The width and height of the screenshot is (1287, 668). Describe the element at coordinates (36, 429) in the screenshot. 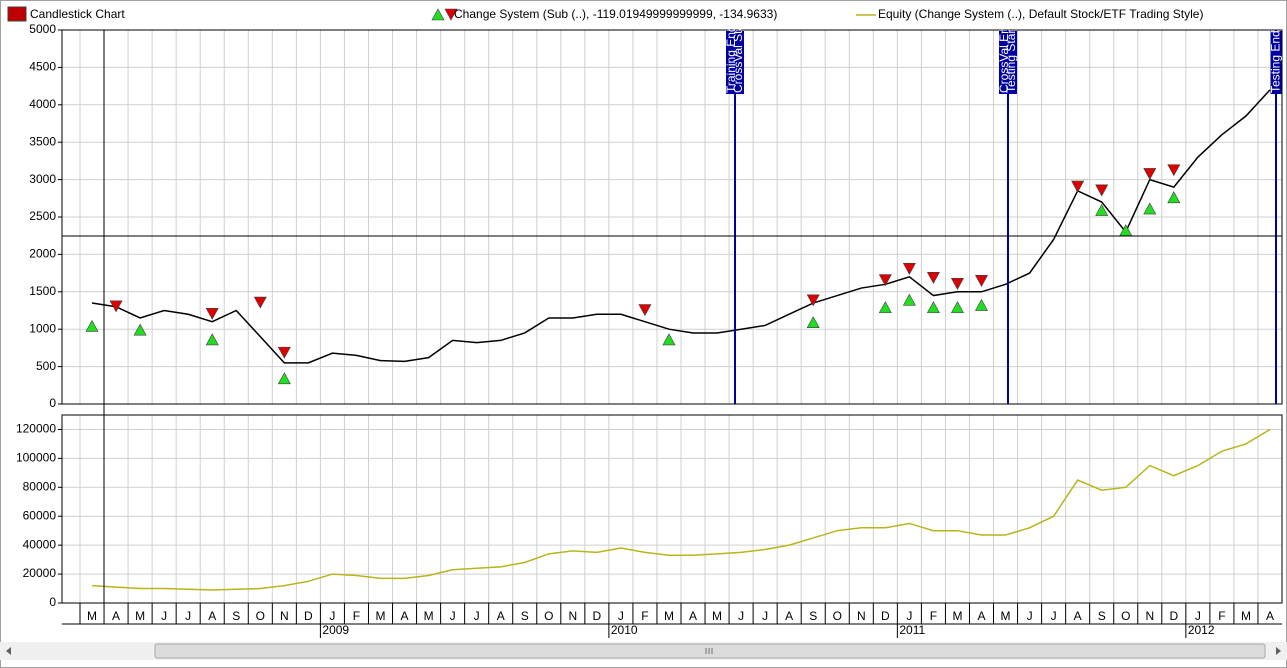

I see `y-tick-label: 120000` at that location.